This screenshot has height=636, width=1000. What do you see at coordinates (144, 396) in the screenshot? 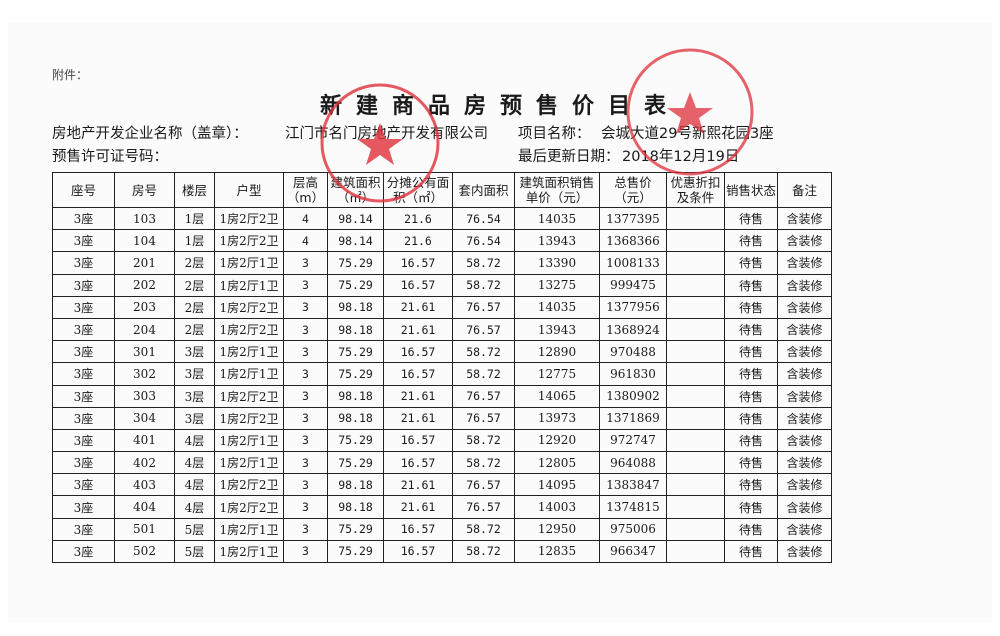
I see `table-cell: 303` at bounding box center [144, 396].